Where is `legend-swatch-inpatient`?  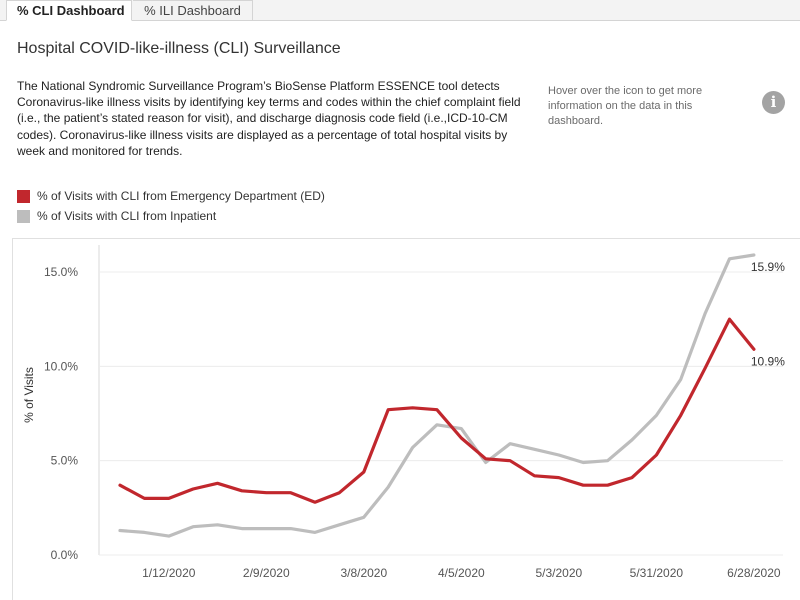 legend-swatch-inpatient is located at coordinates (23, 216).